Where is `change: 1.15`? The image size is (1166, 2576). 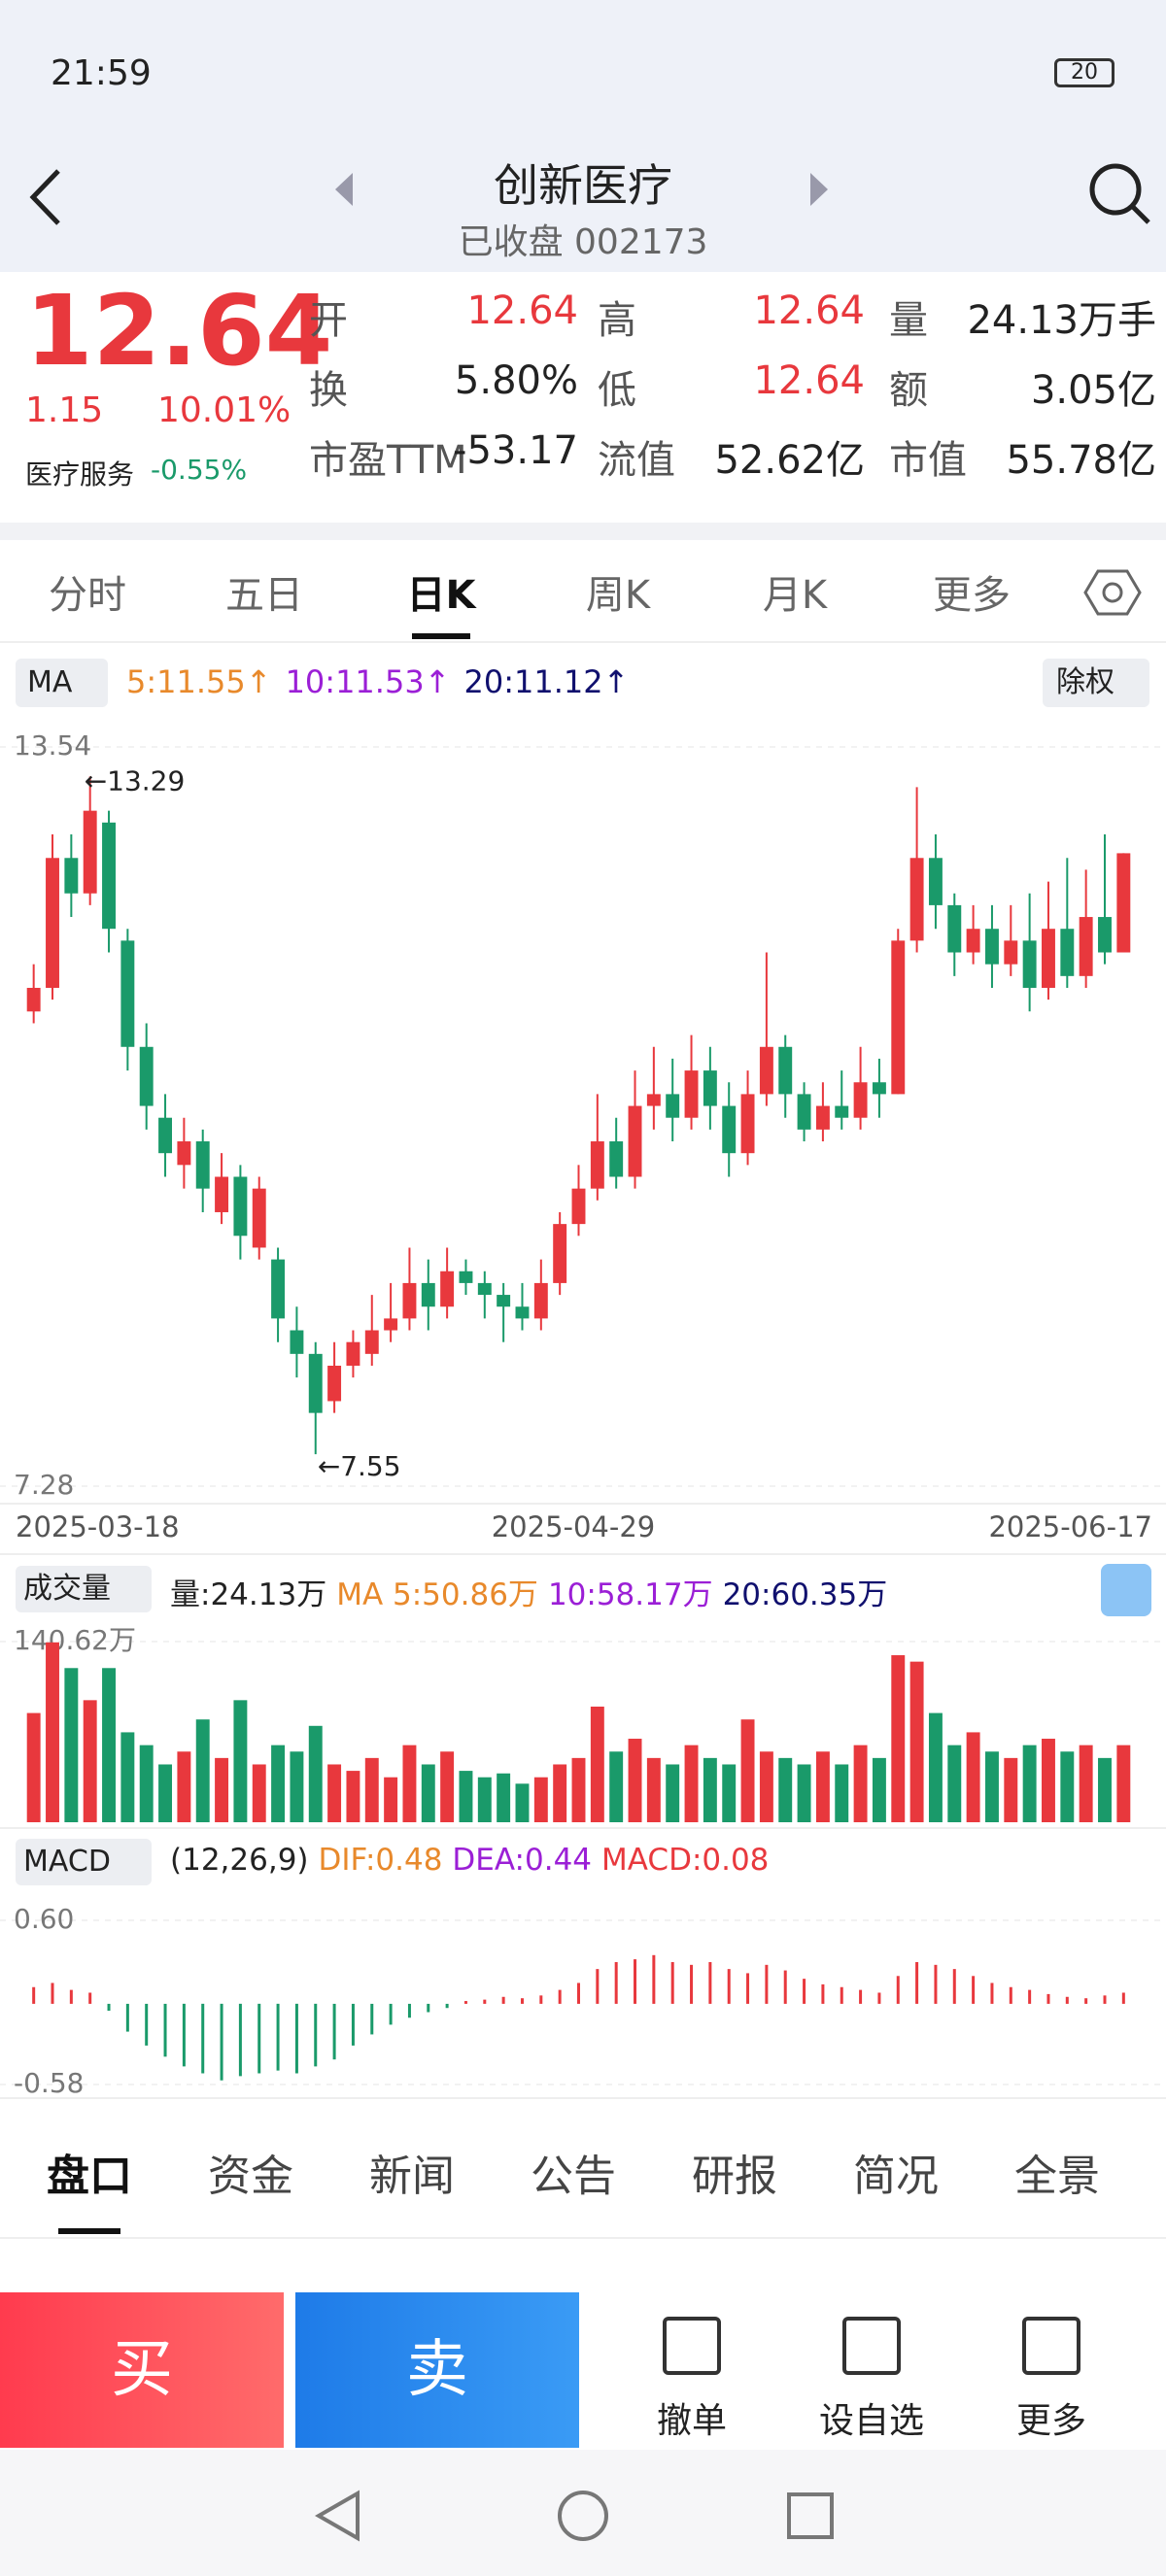
change: 1.15 is located at coordinates (64, 410).